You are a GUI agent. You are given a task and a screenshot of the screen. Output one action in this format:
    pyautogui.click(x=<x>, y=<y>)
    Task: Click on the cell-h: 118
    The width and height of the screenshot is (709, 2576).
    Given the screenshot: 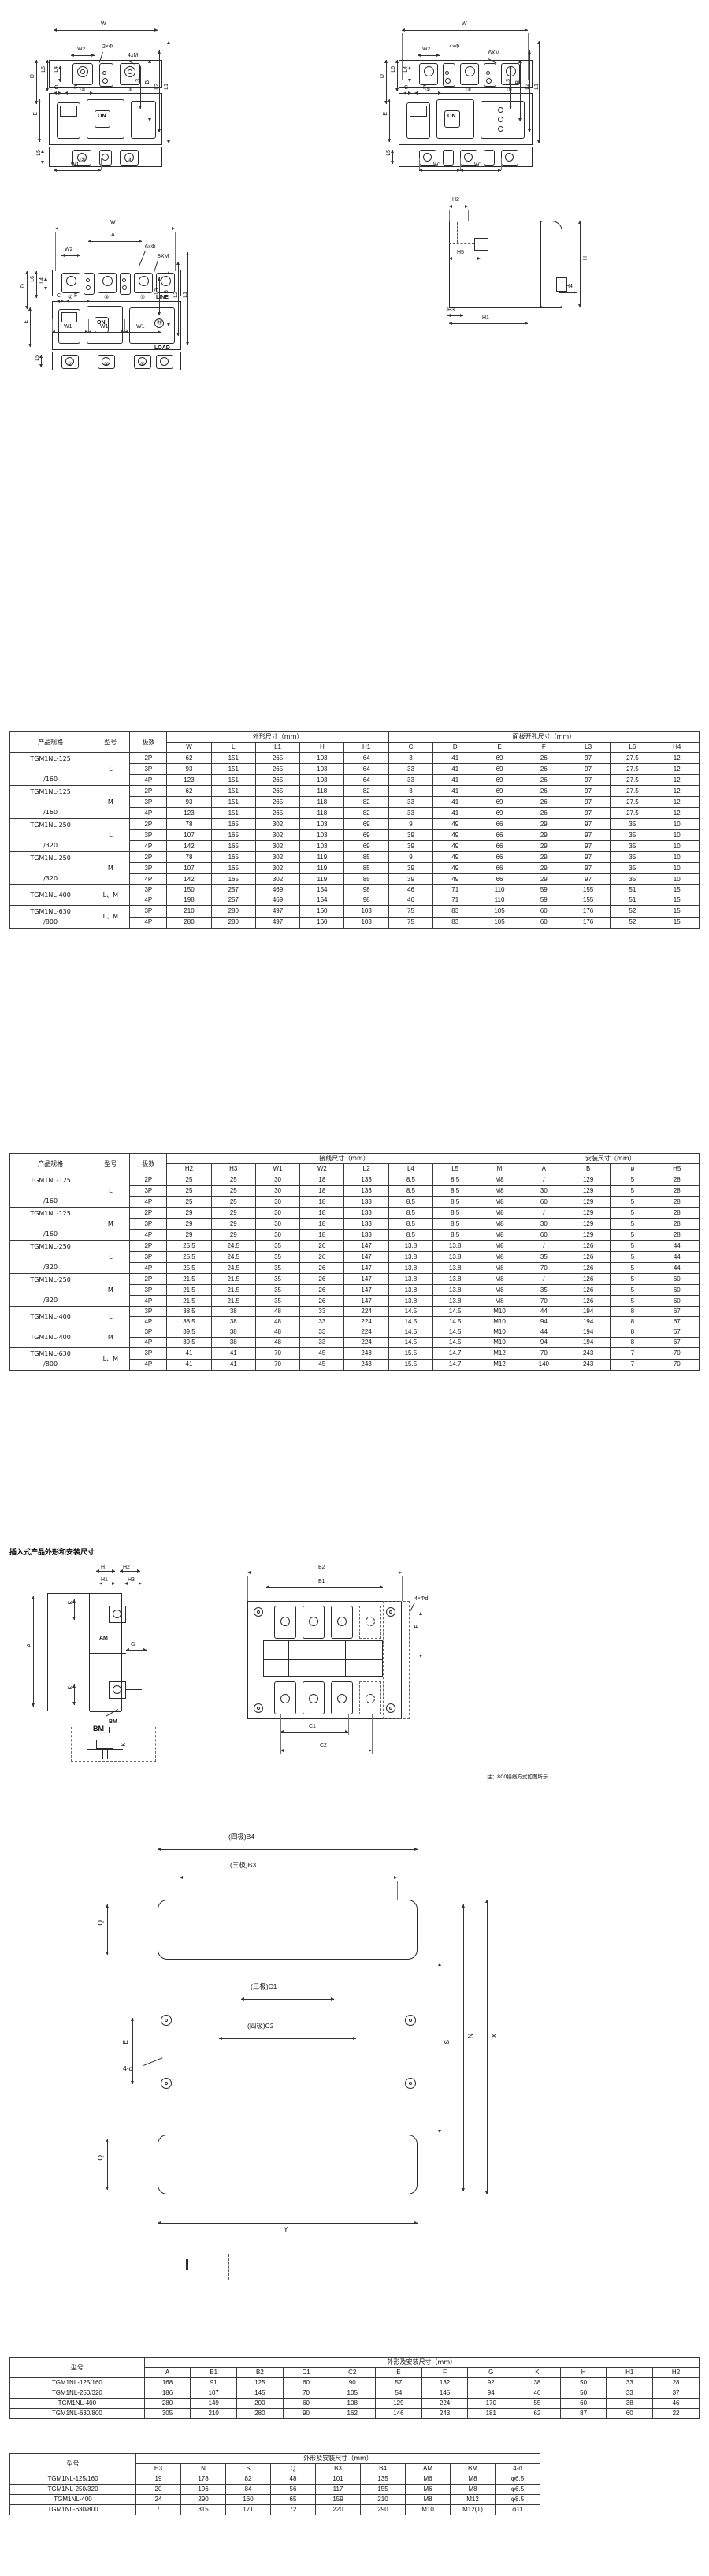 What is the action you would take?
    pyautogui.click(x=322, y=813)
    